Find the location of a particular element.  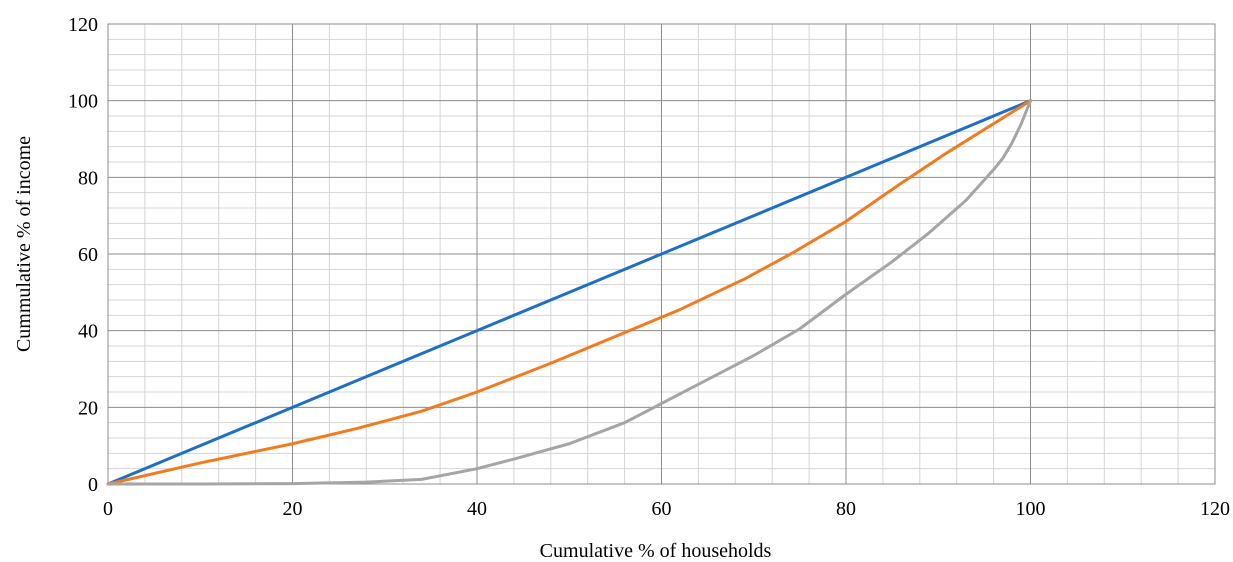

y-tick-label: 100 is located at coordinates (83, 102).